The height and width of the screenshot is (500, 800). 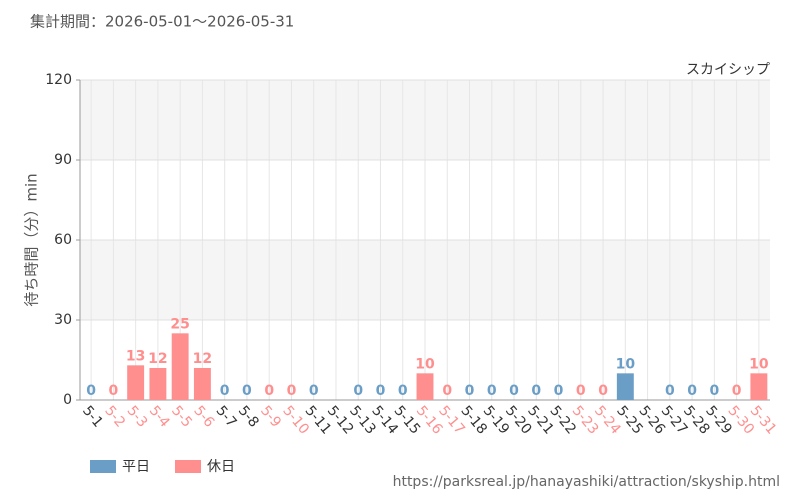 What do you see at coordinates (63, 240) in the screenshot?
I see `y-tick-label: 60` at bounding box center [63, 240].